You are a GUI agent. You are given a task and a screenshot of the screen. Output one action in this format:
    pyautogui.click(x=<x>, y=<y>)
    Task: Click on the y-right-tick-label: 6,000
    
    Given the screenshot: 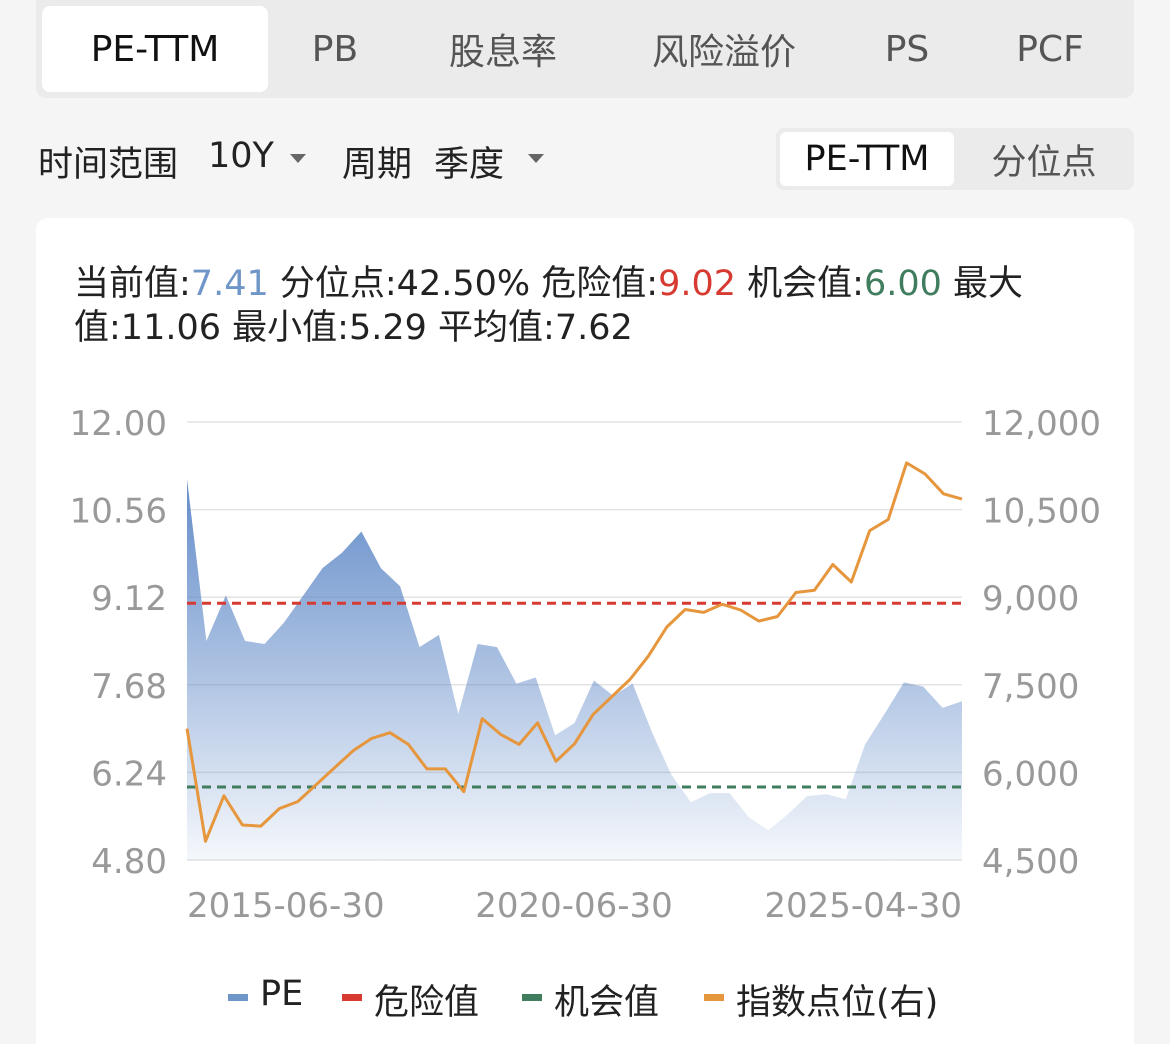 What is the action you would take?
    pyautogui.click(x=1030, y=774)
    